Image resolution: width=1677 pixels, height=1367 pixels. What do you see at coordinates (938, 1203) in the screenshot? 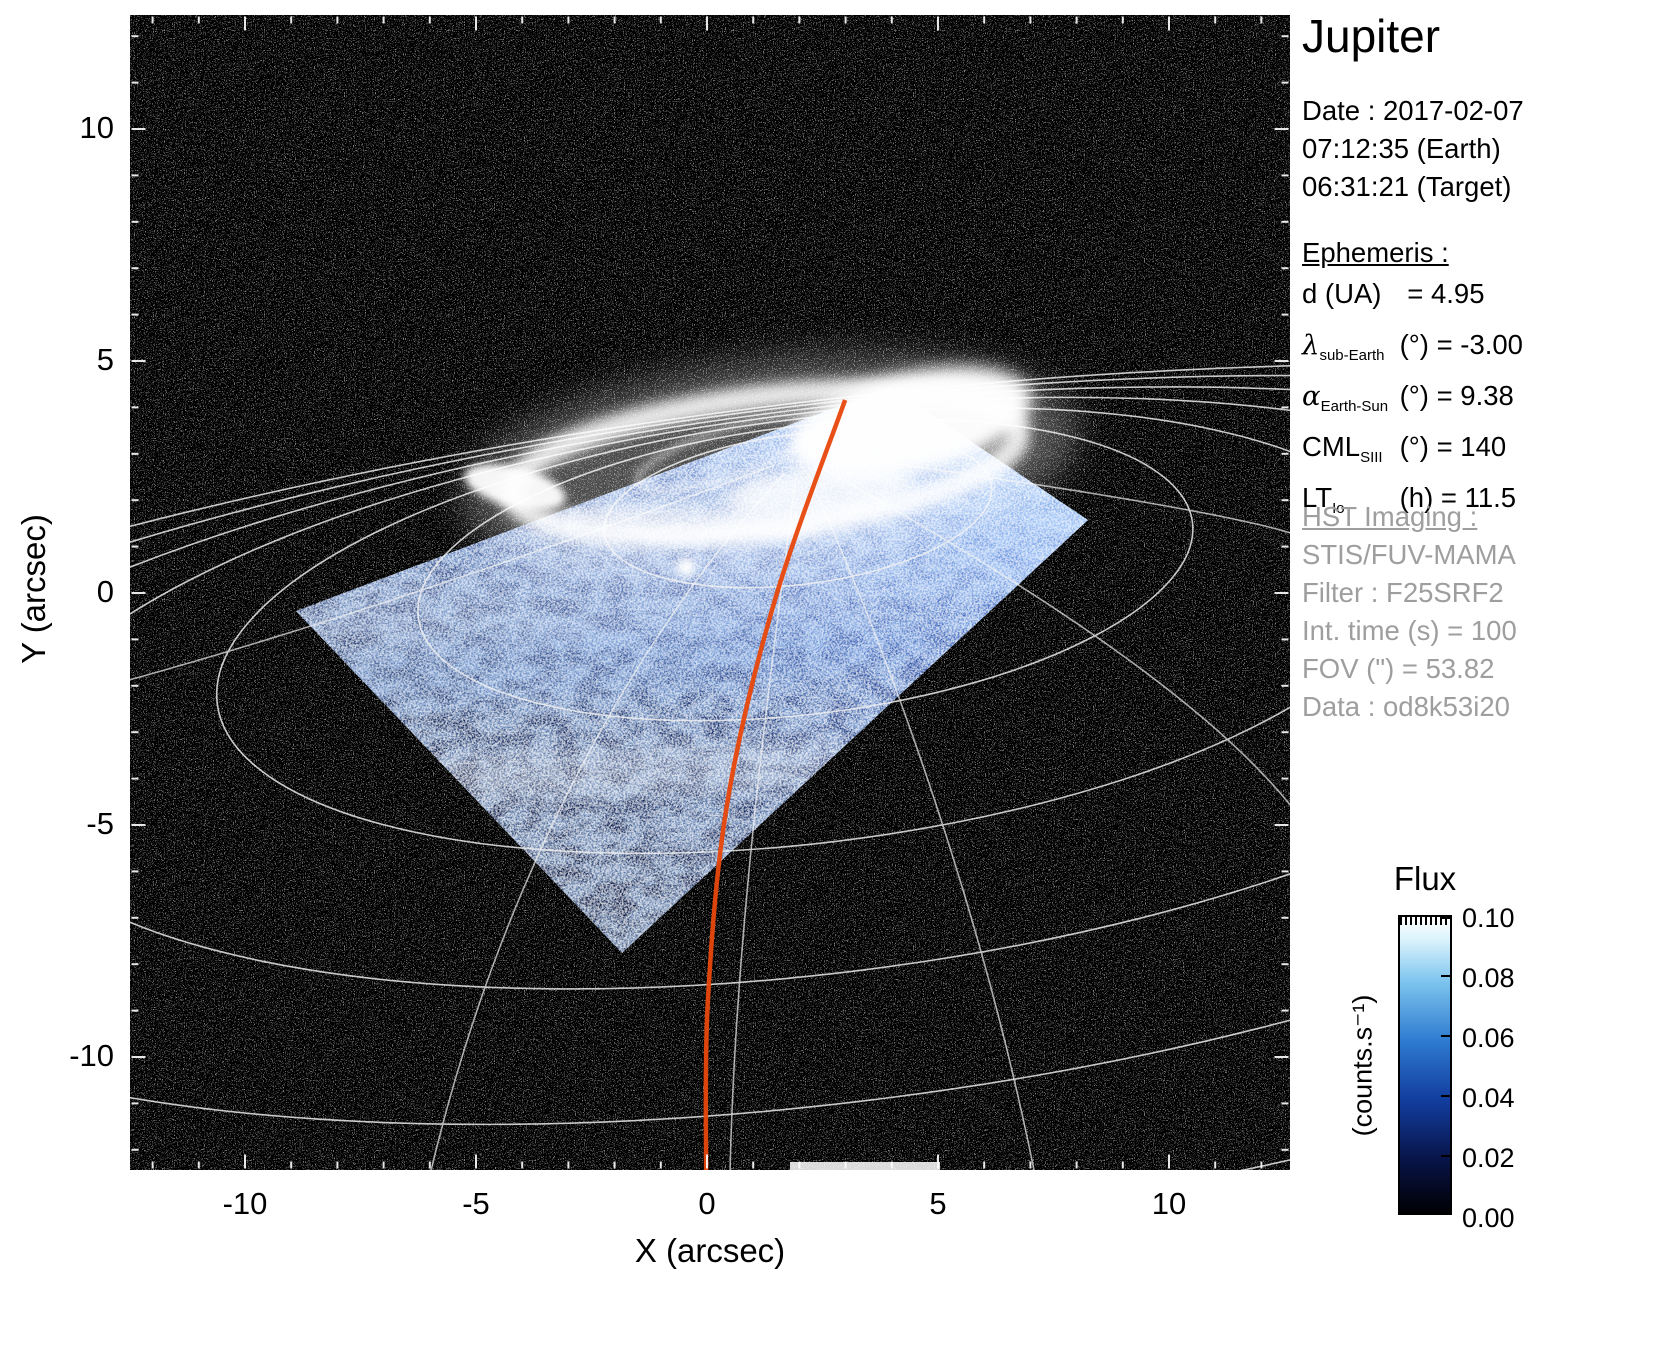
I see `x-tick-label: 5` at bounding box center [938, 1203].